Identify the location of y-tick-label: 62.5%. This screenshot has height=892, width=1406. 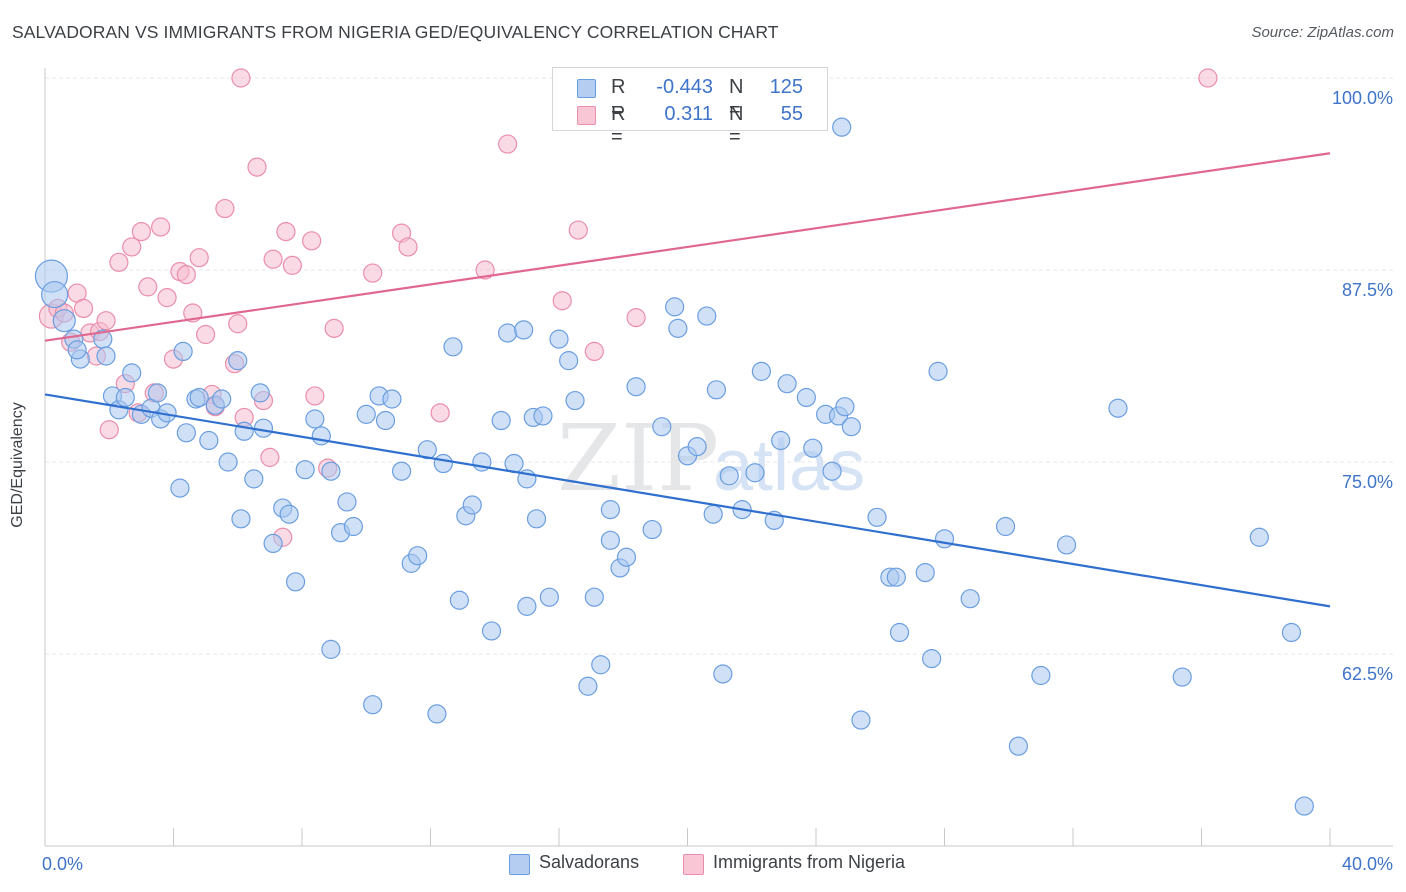
(1367, 674).